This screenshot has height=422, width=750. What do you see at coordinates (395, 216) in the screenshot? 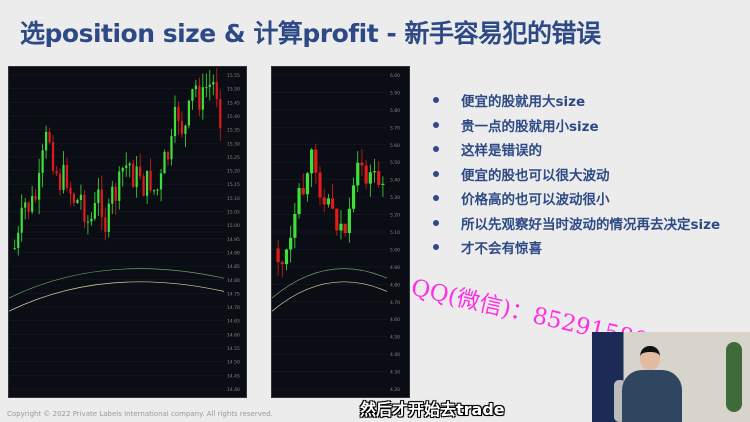
I see `axis-tick-label: 5.20` at bounding box center [395, 216].